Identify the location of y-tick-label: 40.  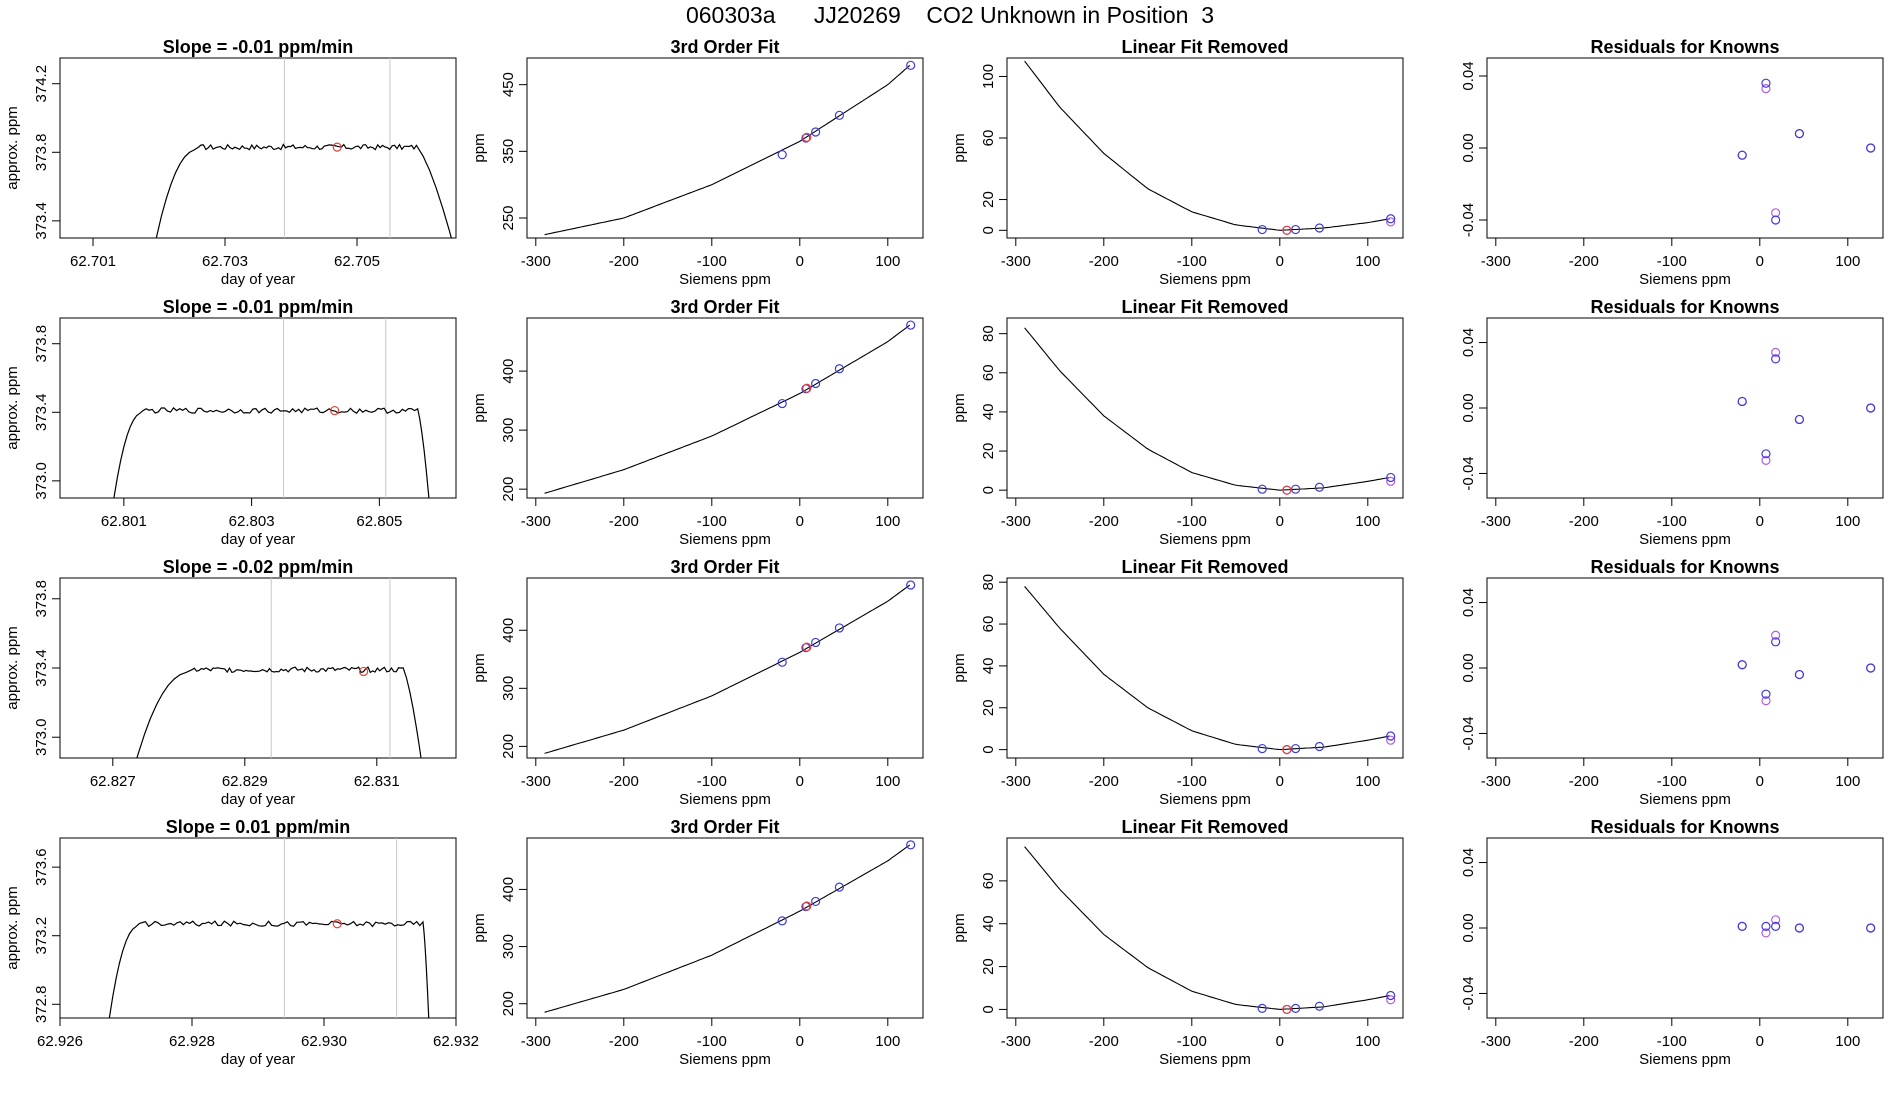
(988, 412).